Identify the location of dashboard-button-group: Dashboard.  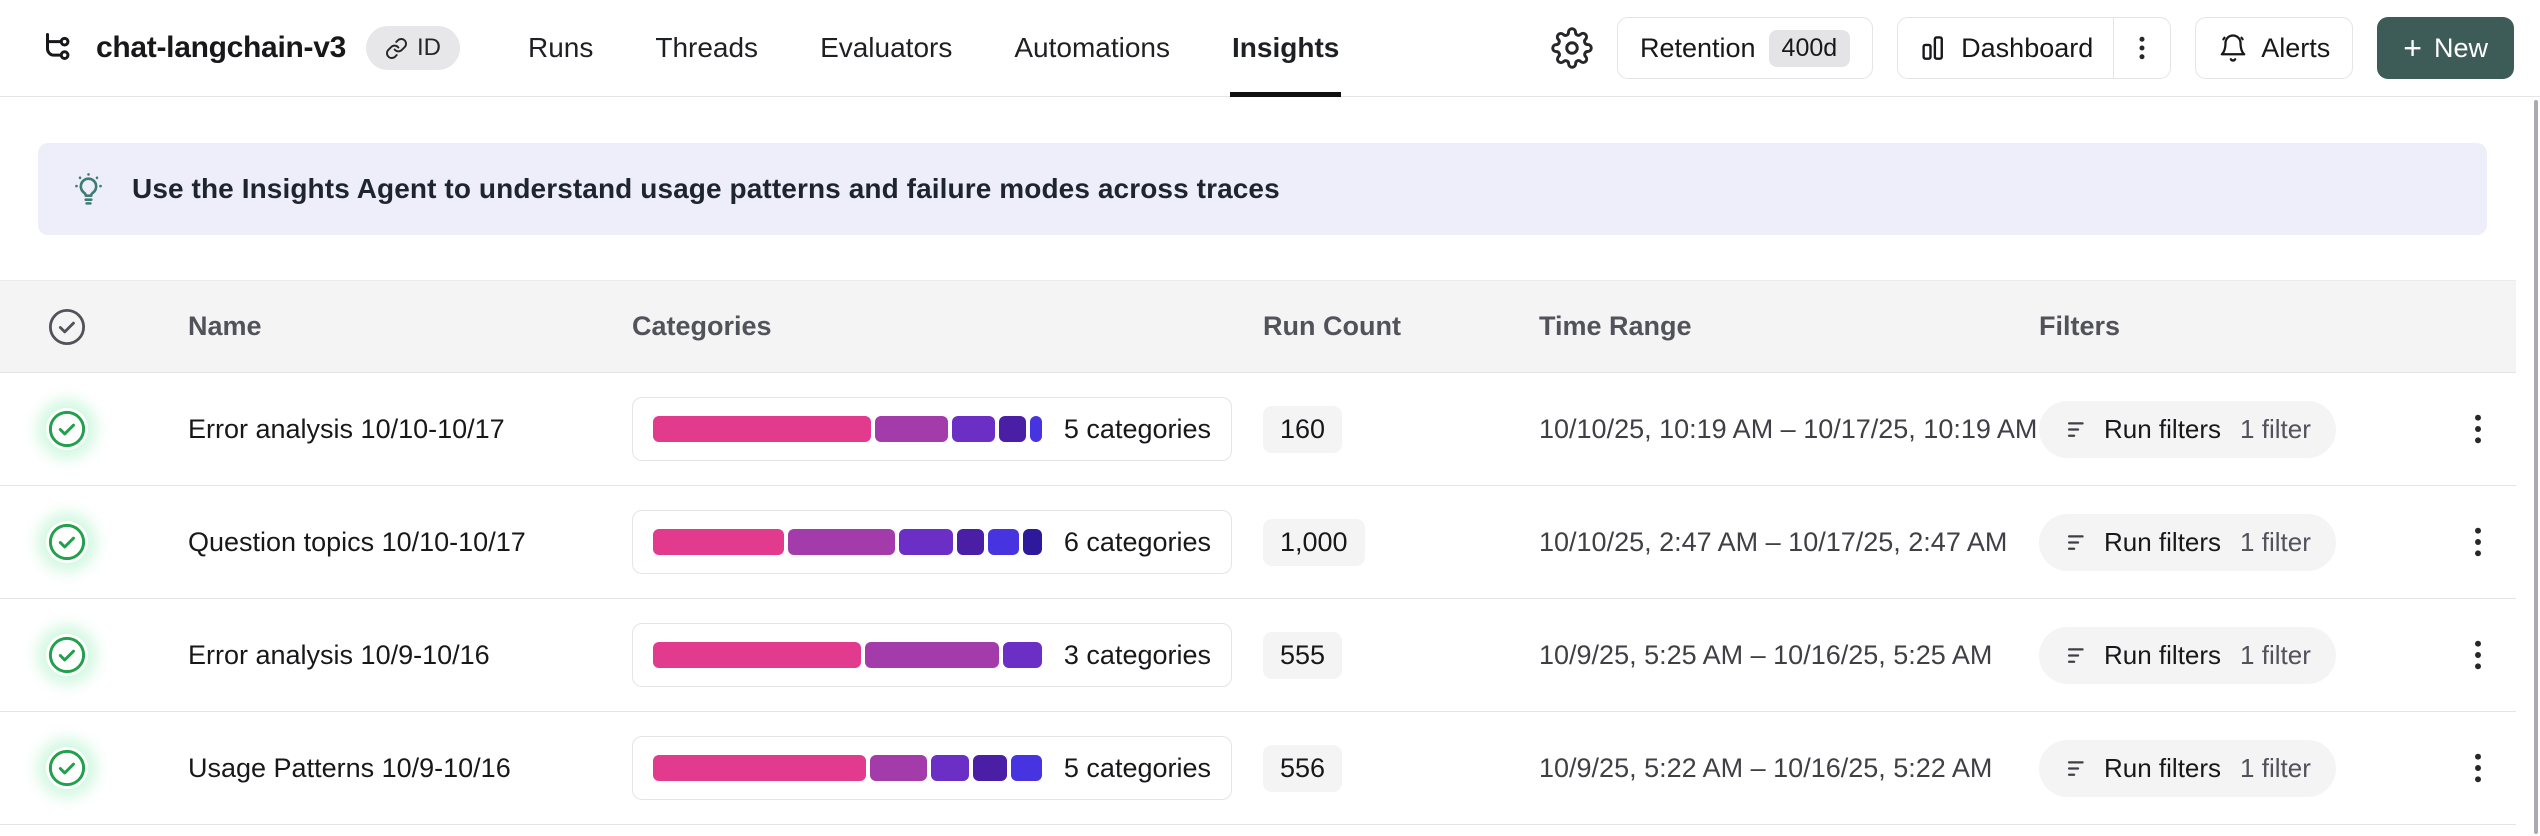
(2034, 48).